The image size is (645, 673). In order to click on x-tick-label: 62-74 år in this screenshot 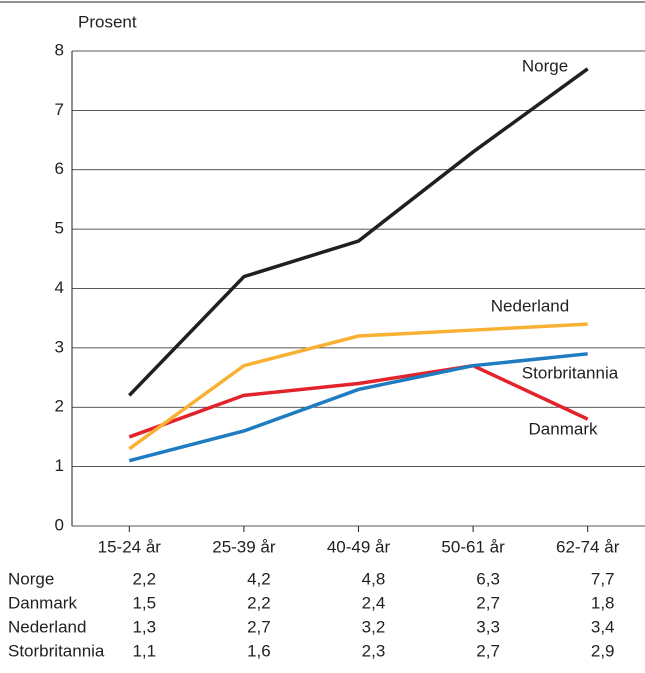, I will do `click(588, 546)`.